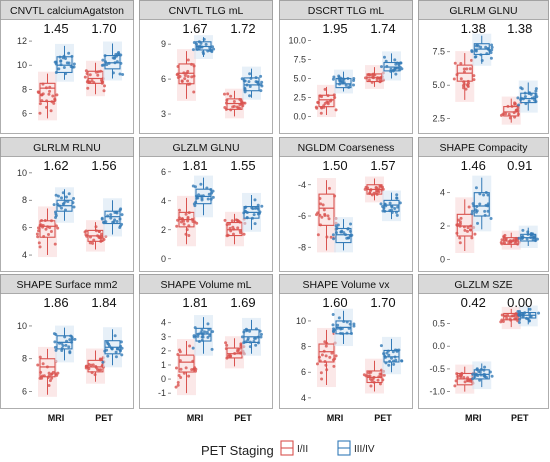 This screenshot has width=550, height=462. Describe the element at coordinates (297, 40) in the screenshot. I see `y-tick-label: 10.0` at that location.